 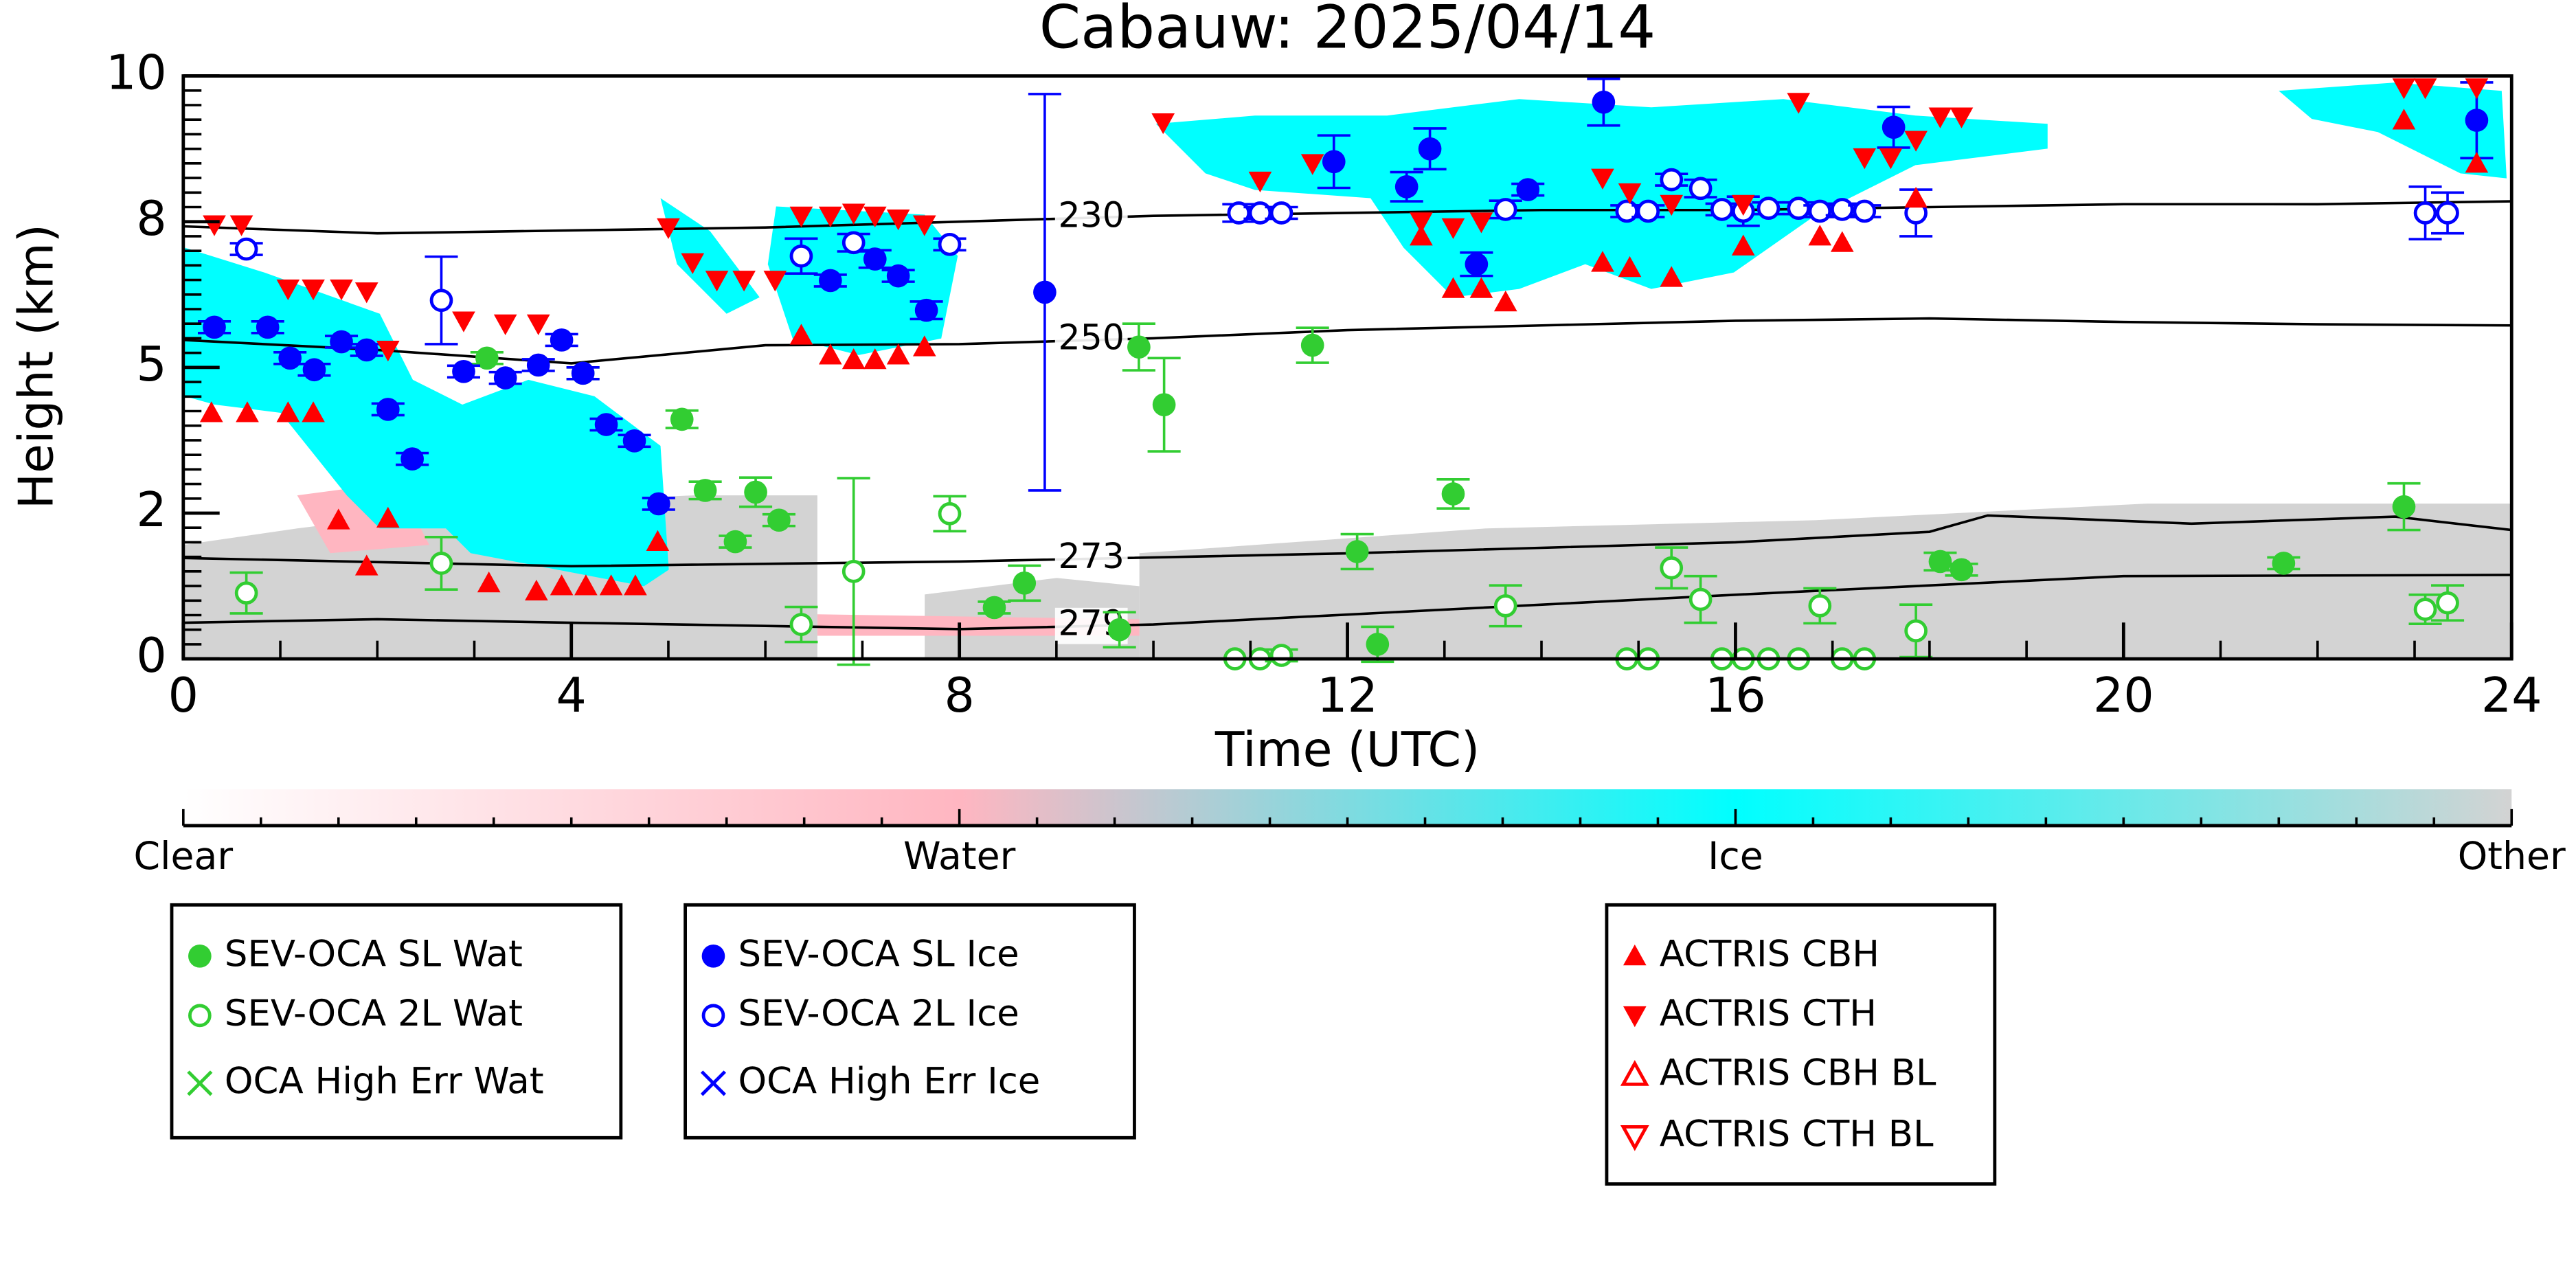 What do you see at coordinates (37, 366) in the screenshot?
I see `y-axis-label: Height (km)` at bounding box center [37, 366].